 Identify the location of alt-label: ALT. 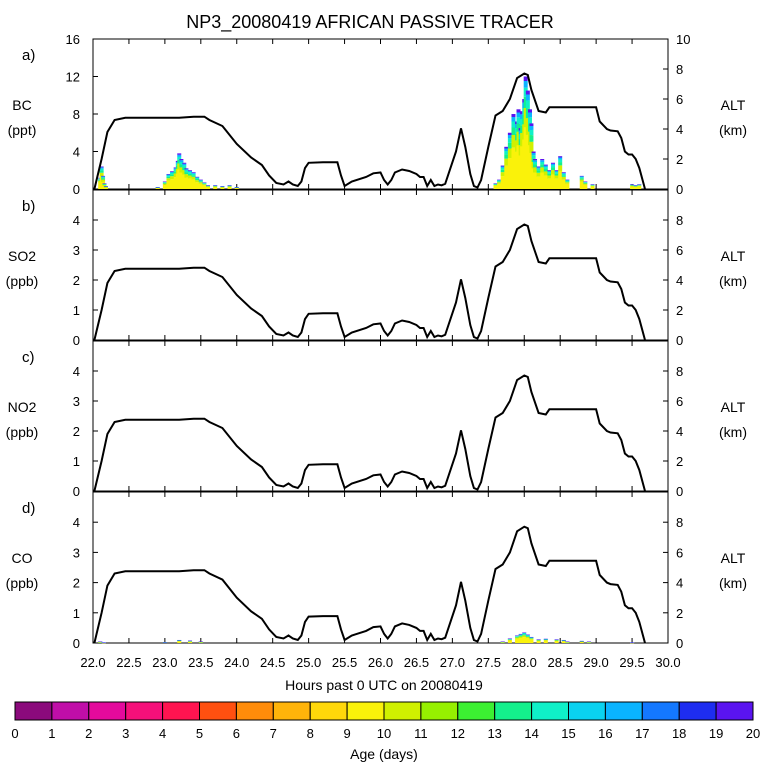
(733, 558).